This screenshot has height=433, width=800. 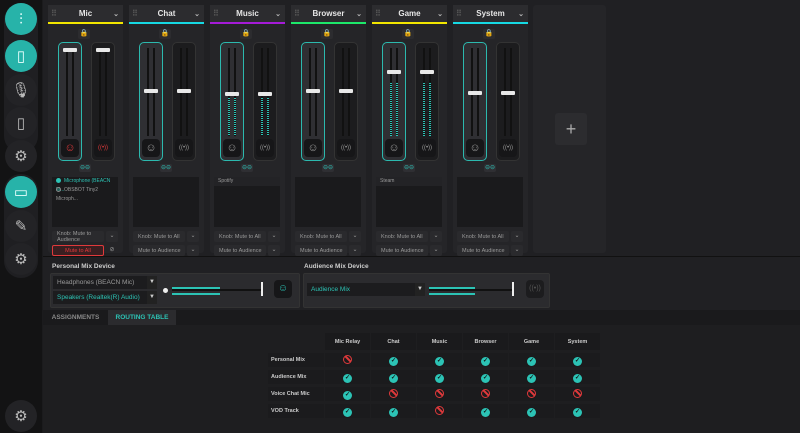 I want to click on app-item: Steam, so click(x=409, y=181).